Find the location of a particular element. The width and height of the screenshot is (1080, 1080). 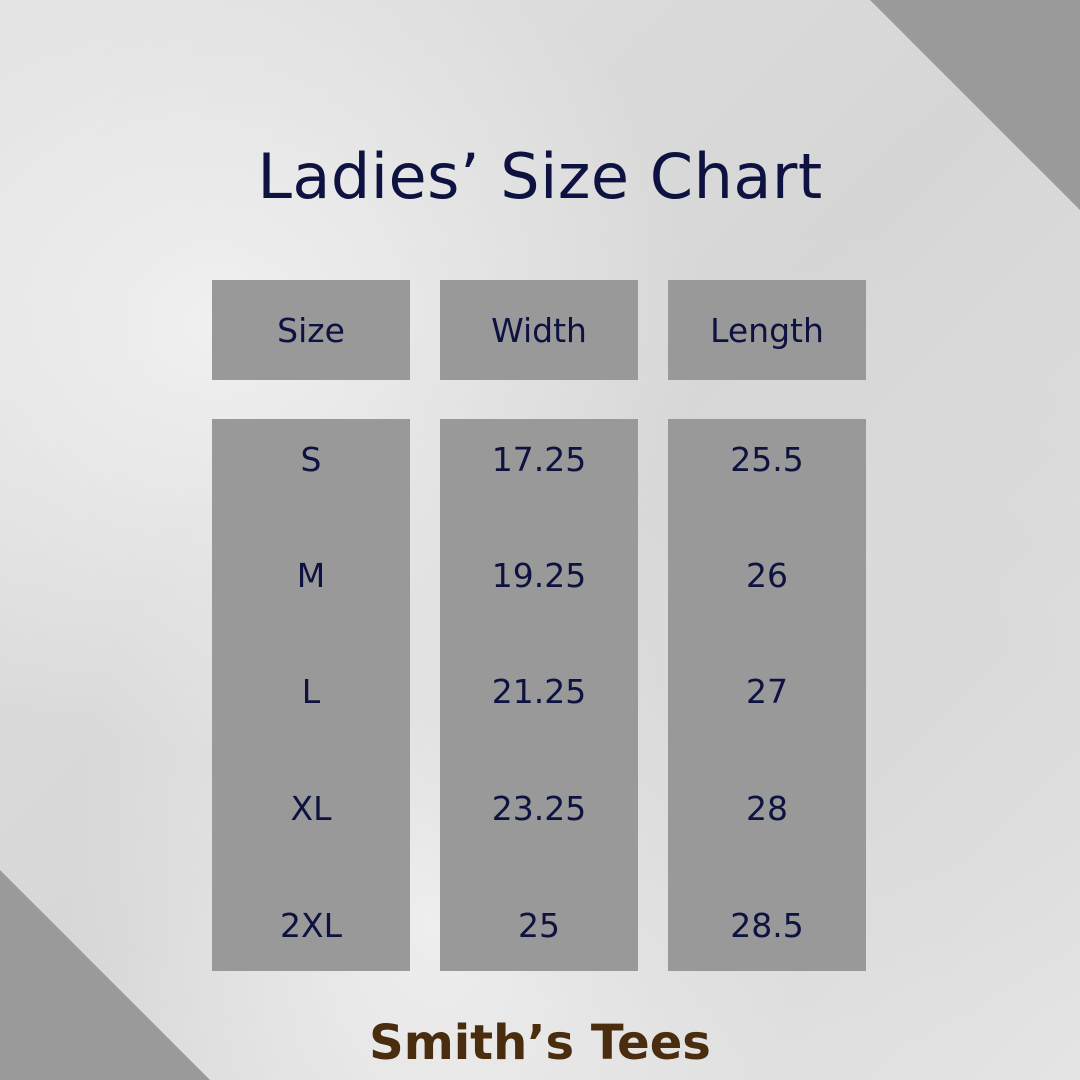

length-column: 25.5 26 27 28 28.5 is located at coordinates (767, 695).